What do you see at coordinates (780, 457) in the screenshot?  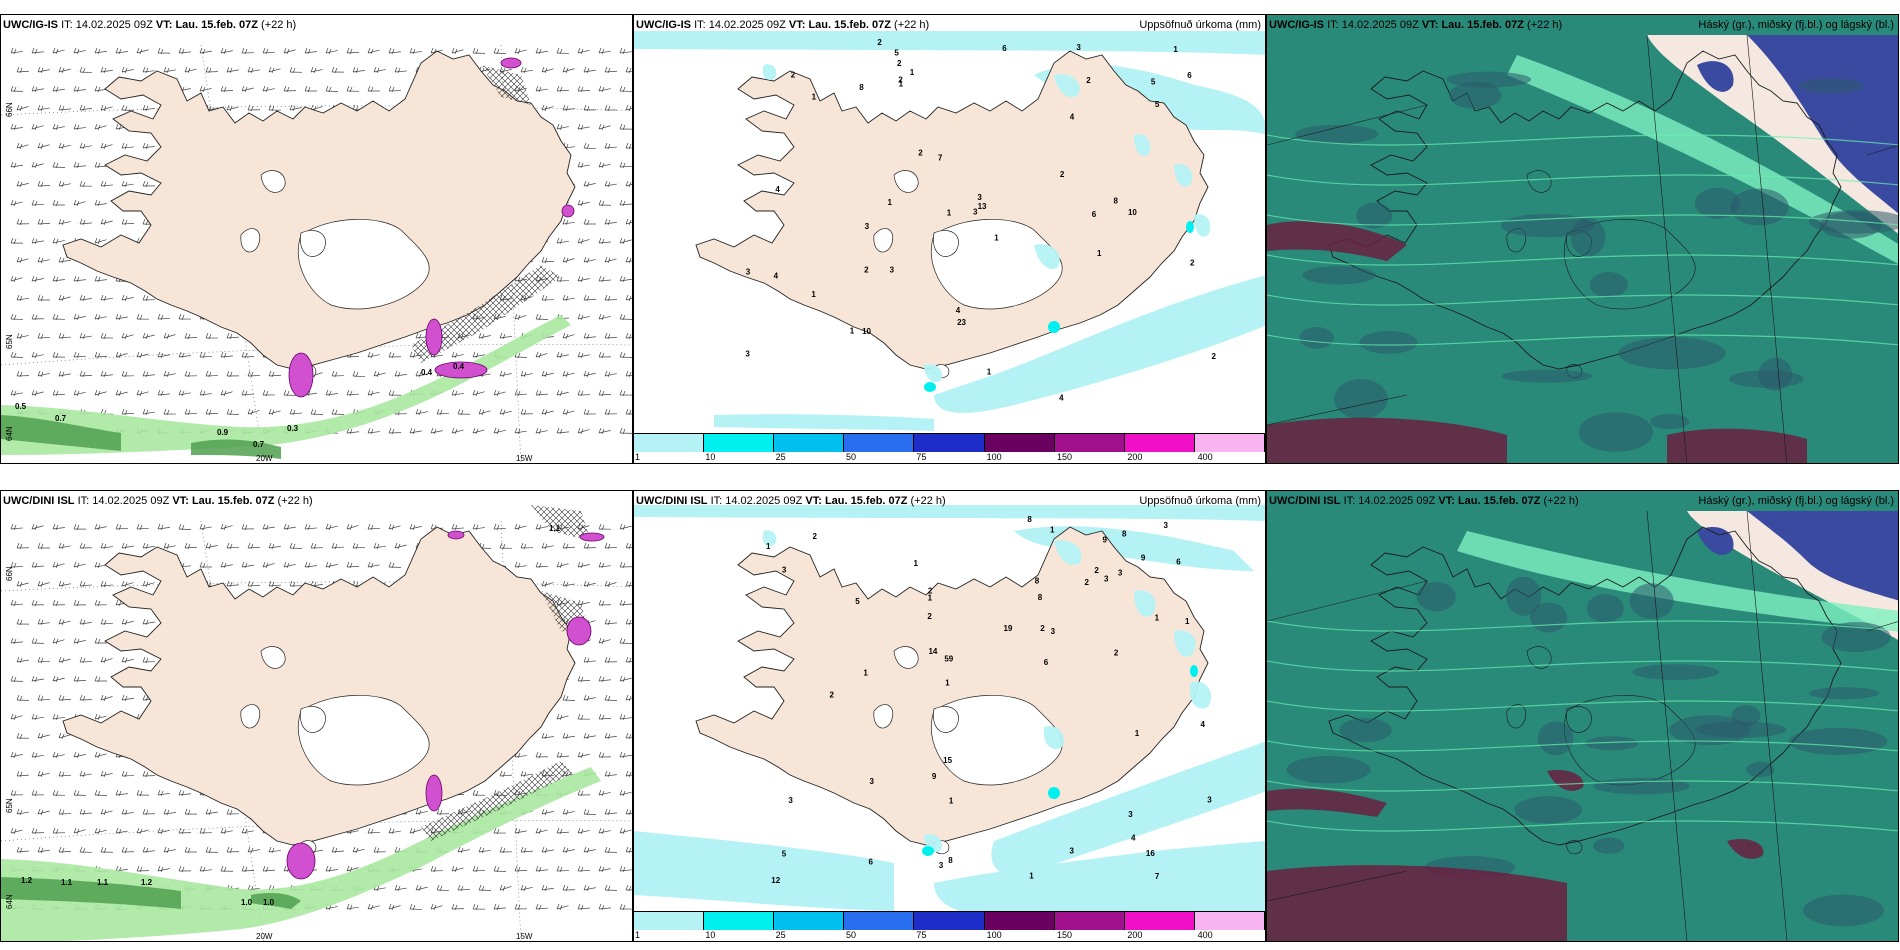 I see `colorbar-tick-label: 25` at bounding box center [780, 457].